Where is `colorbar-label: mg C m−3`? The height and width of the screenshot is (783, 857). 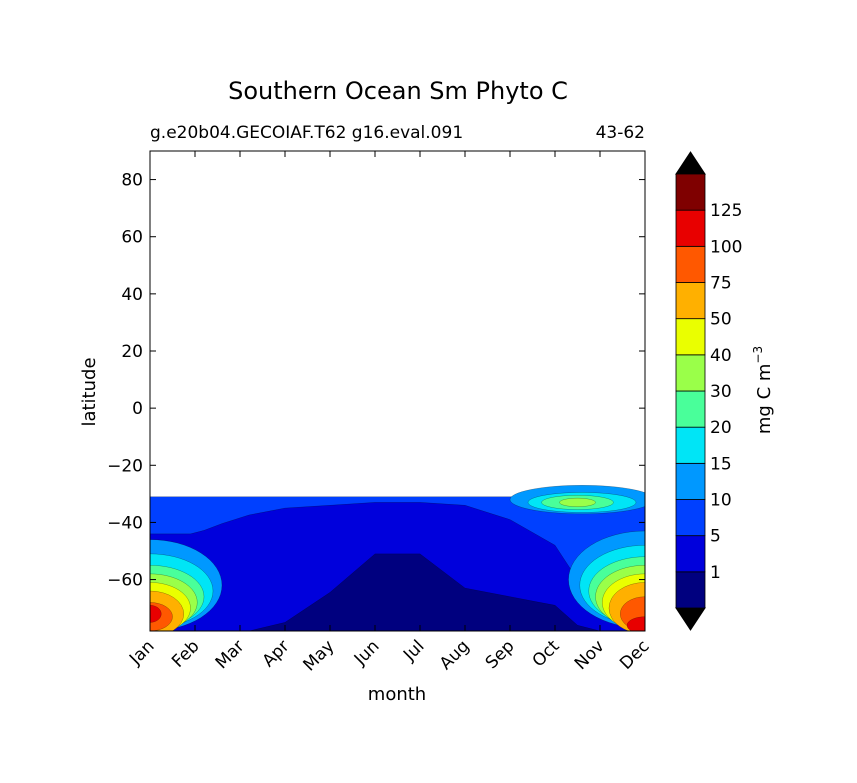 colorbar-label: mg C m−3 is located at coordinates (763, 390).